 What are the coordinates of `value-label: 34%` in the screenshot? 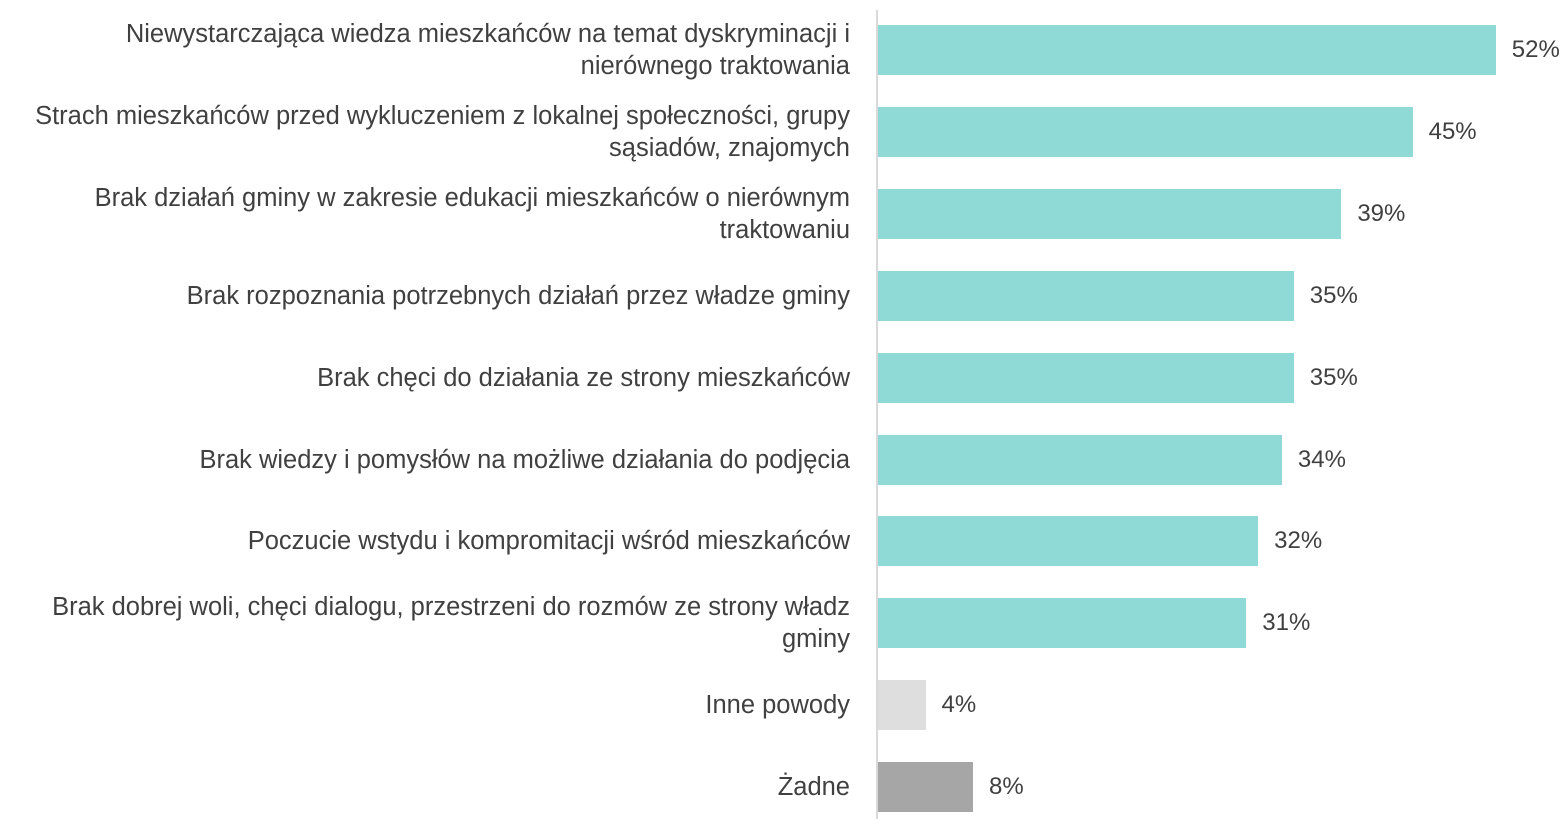 It's located at (1321, 459).